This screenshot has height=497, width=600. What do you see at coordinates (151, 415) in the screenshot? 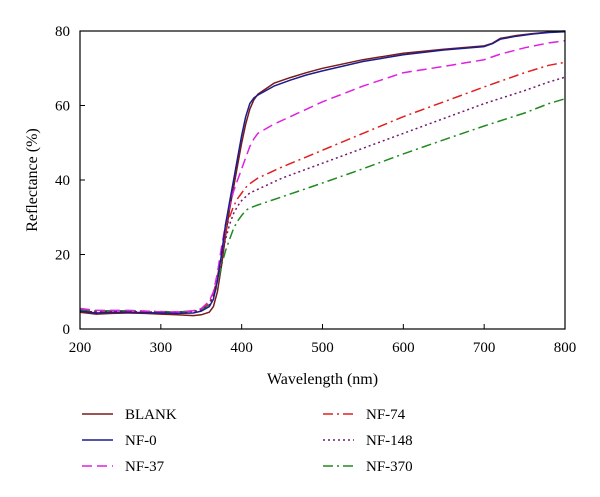
I see `legend-label-blank: BLANK` at bounding box center [151, 415].